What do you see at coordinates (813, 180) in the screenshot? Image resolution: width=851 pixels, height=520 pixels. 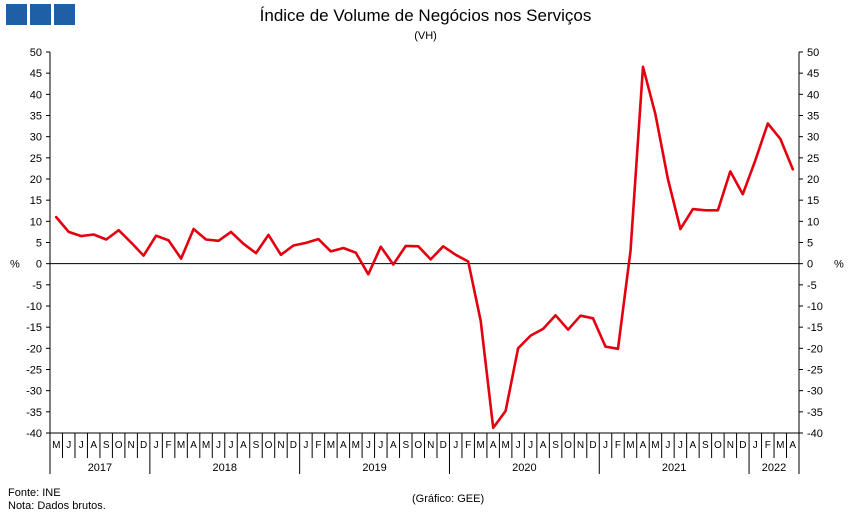 I see `y-tick-label-right: 20` at bounding box center [813, 180].